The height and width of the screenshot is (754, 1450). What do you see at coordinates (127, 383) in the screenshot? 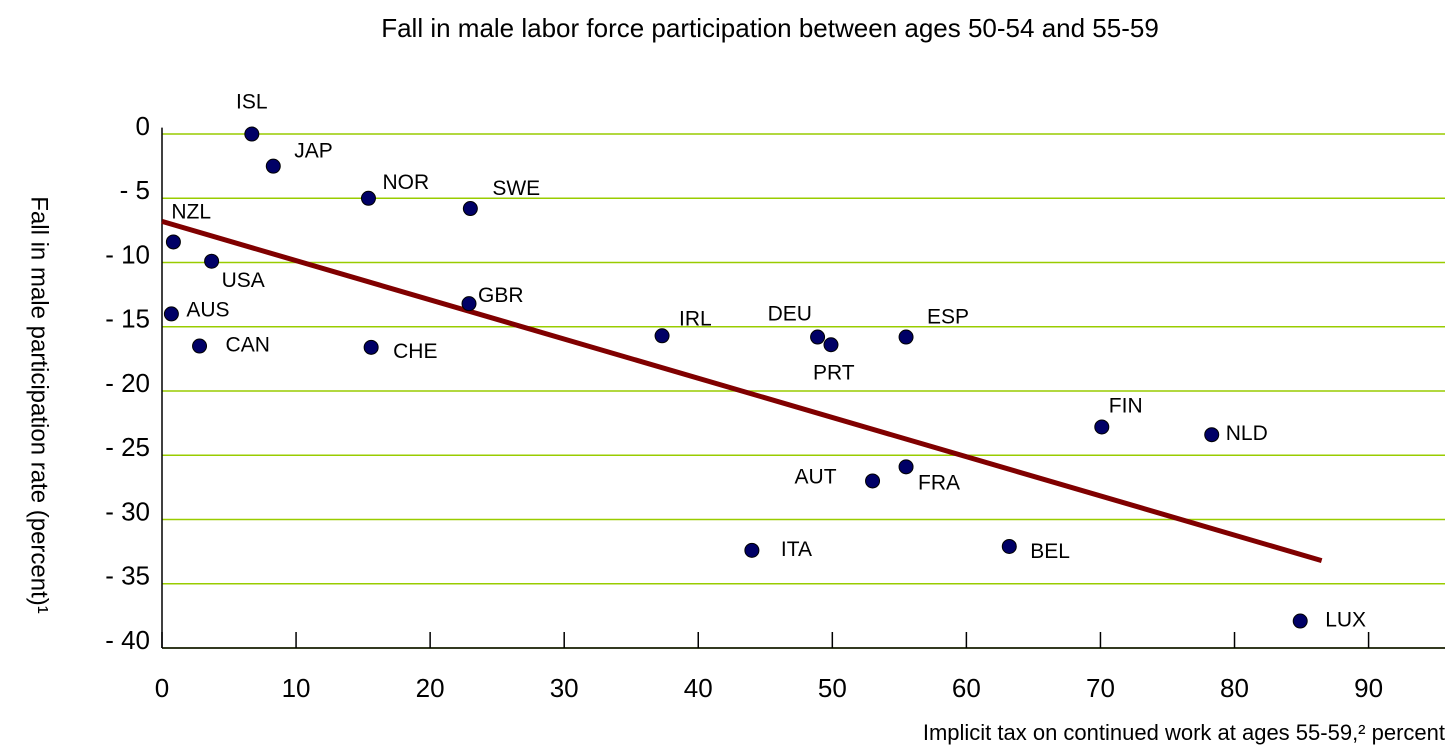
I see `y-tick-label: - 20` at bounding box center [127, 383].